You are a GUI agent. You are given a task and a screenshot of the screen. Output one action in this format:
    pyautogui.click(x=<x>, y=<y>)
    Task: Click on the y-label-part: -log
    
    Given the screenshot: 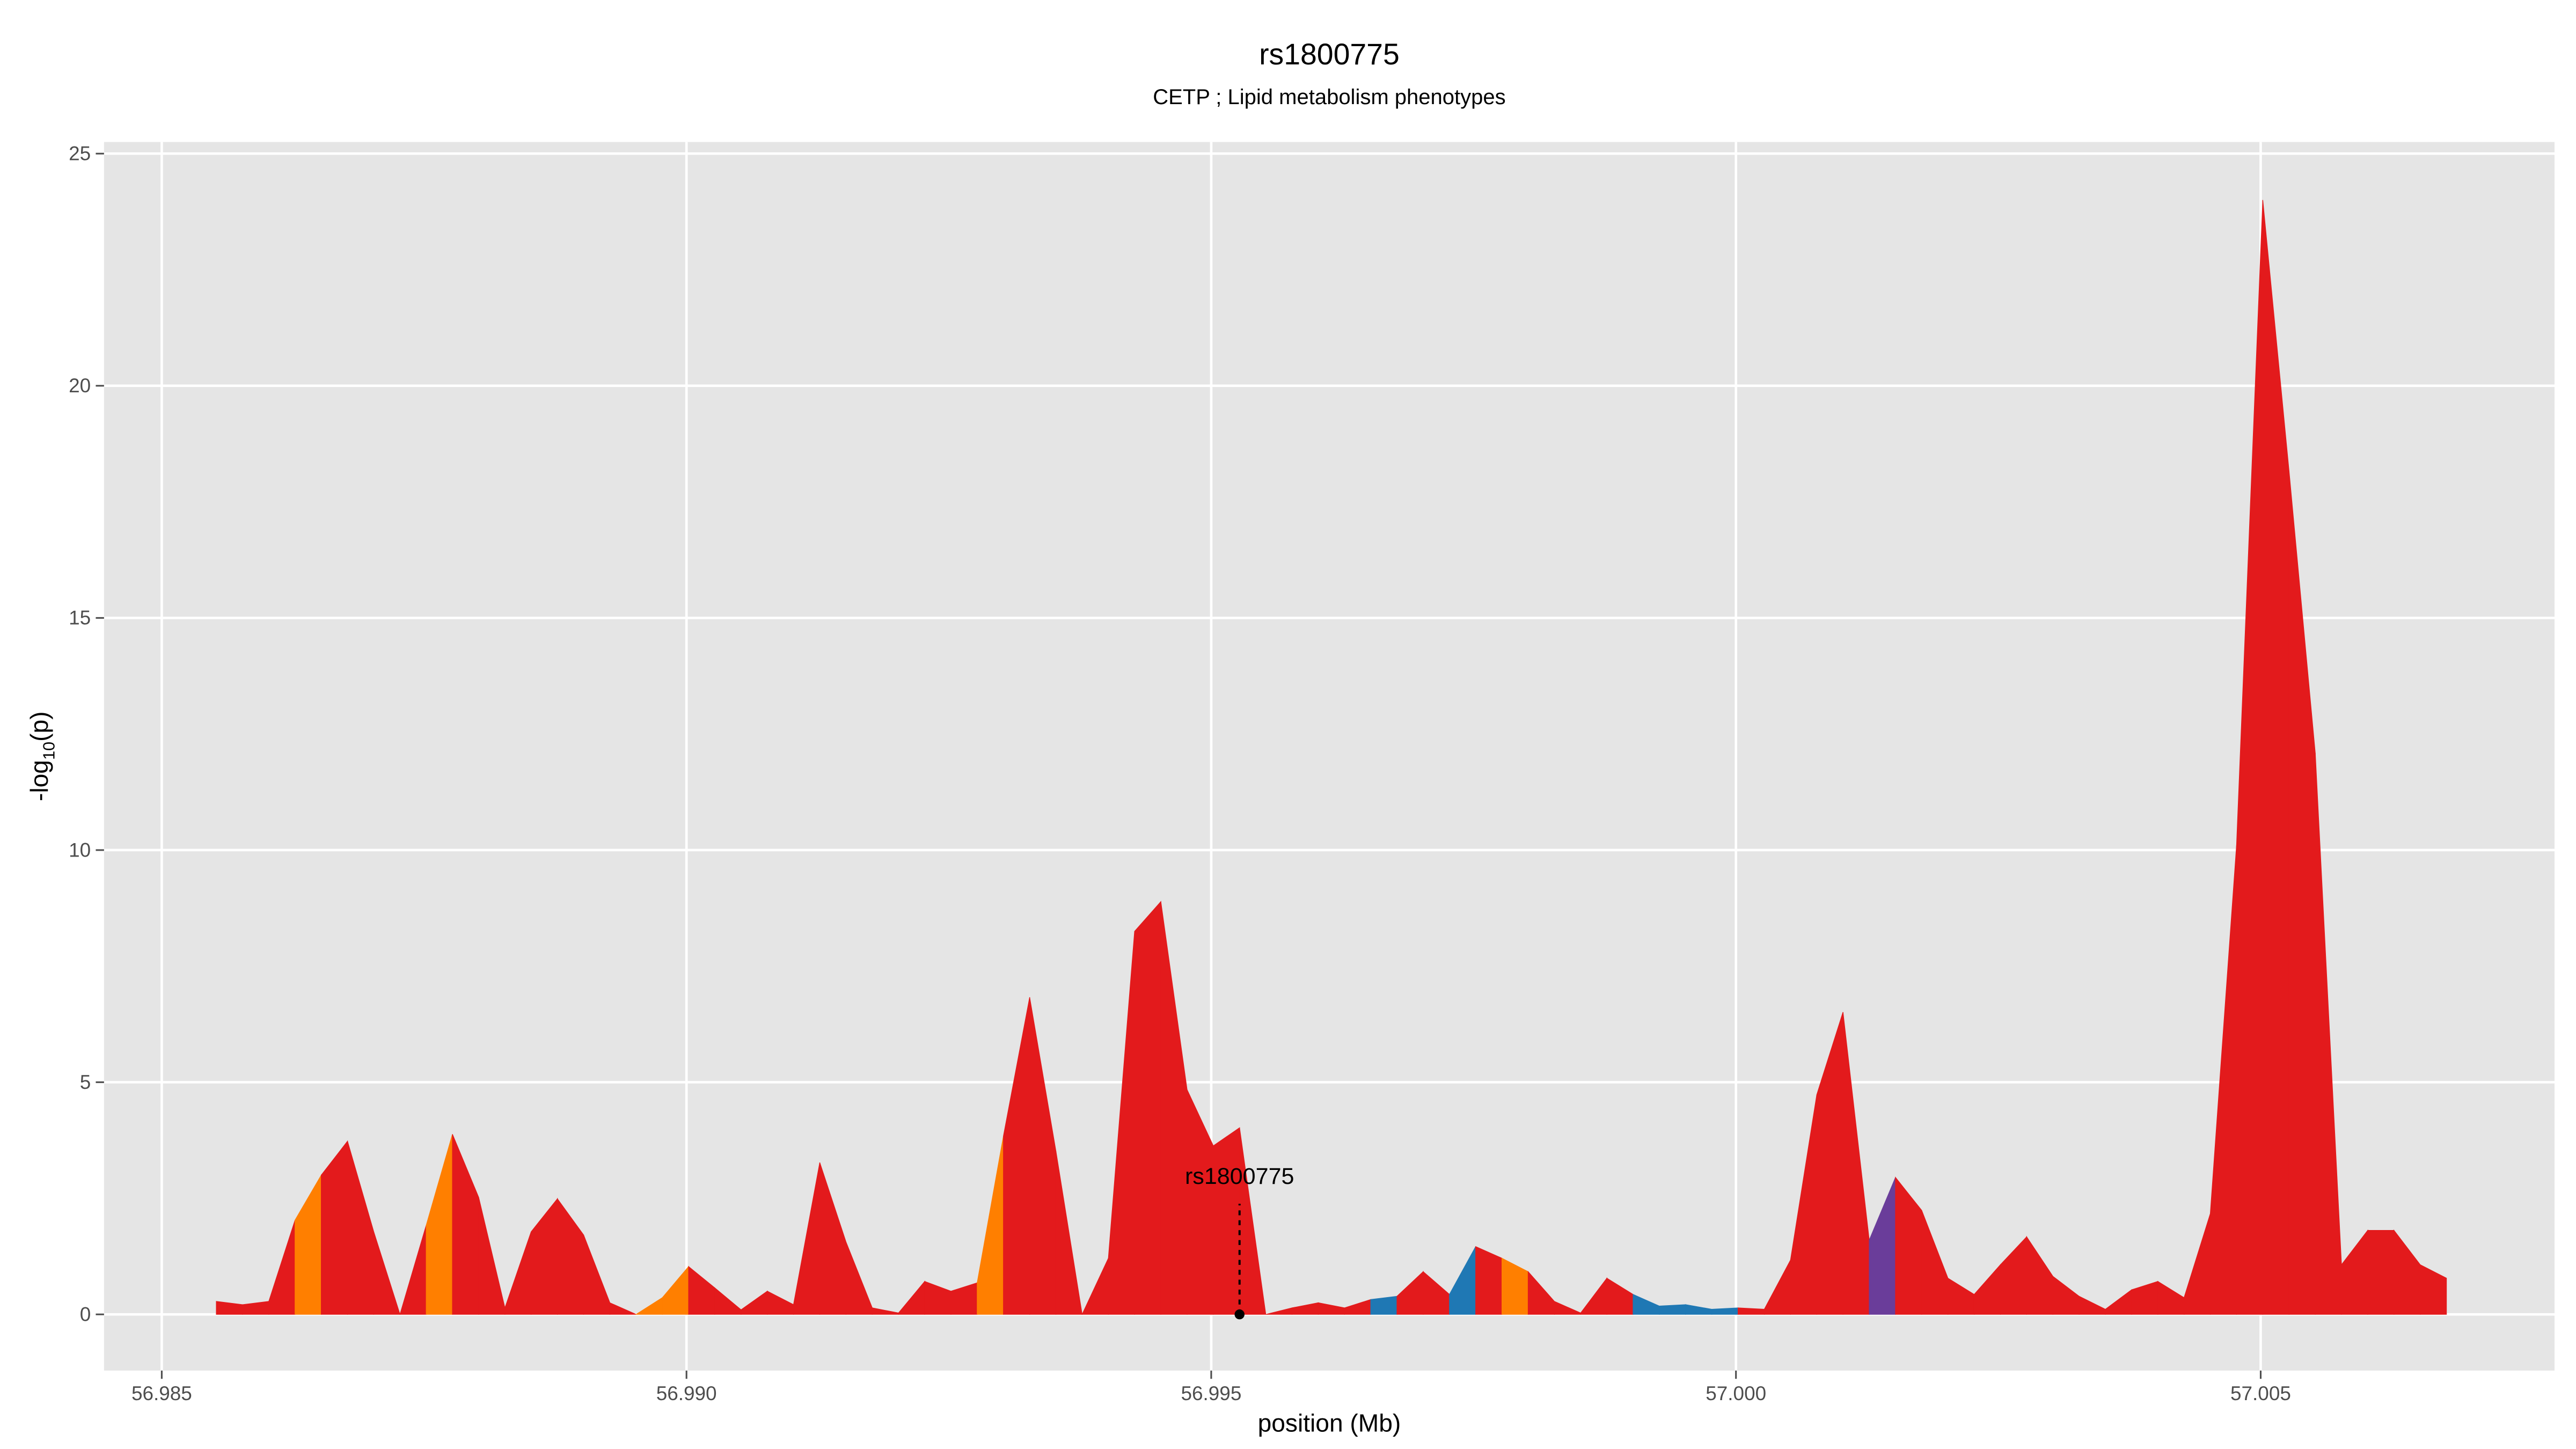 What is the action you would take?
    pyautogui.click(x=39, y=780)
    